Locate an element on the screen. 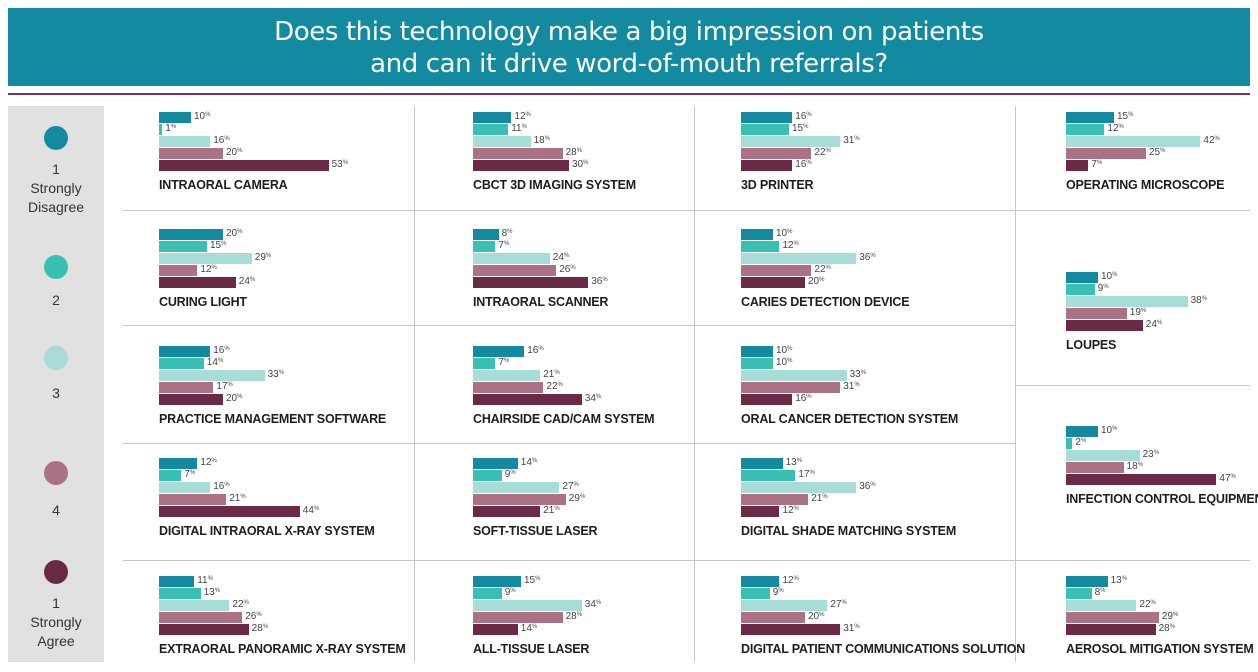  value-label-chairside-cad-cam-system-3: 21% is located at coordinates (551, 375).